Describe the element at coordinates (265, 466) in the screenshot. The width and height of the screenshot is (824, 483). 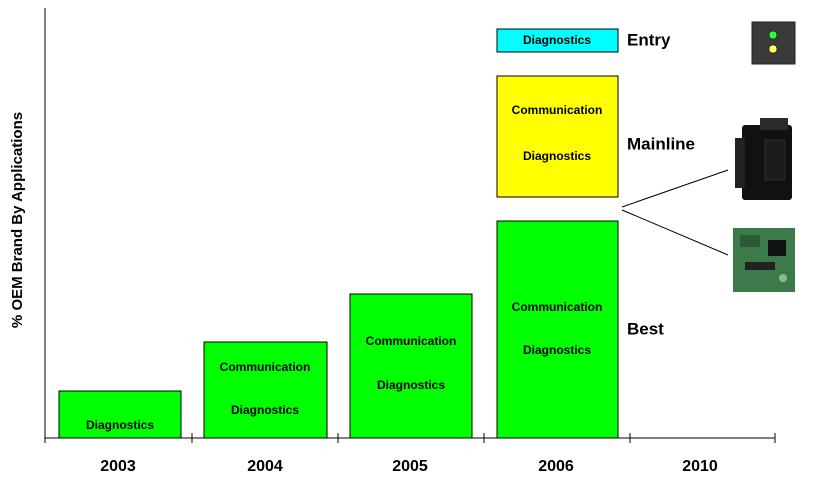
I see `year-label: 2004` at that location.